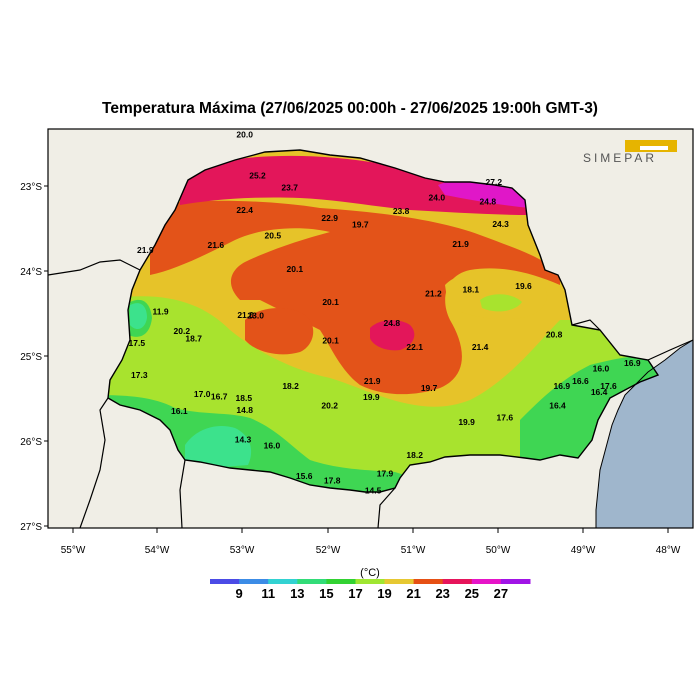 The width and height of the screenshot is (700, 700). What do you see at coordinates (442, 593) in the screenshot?
I see `legend-tick-label: 23` at bounding box center [442, 593].